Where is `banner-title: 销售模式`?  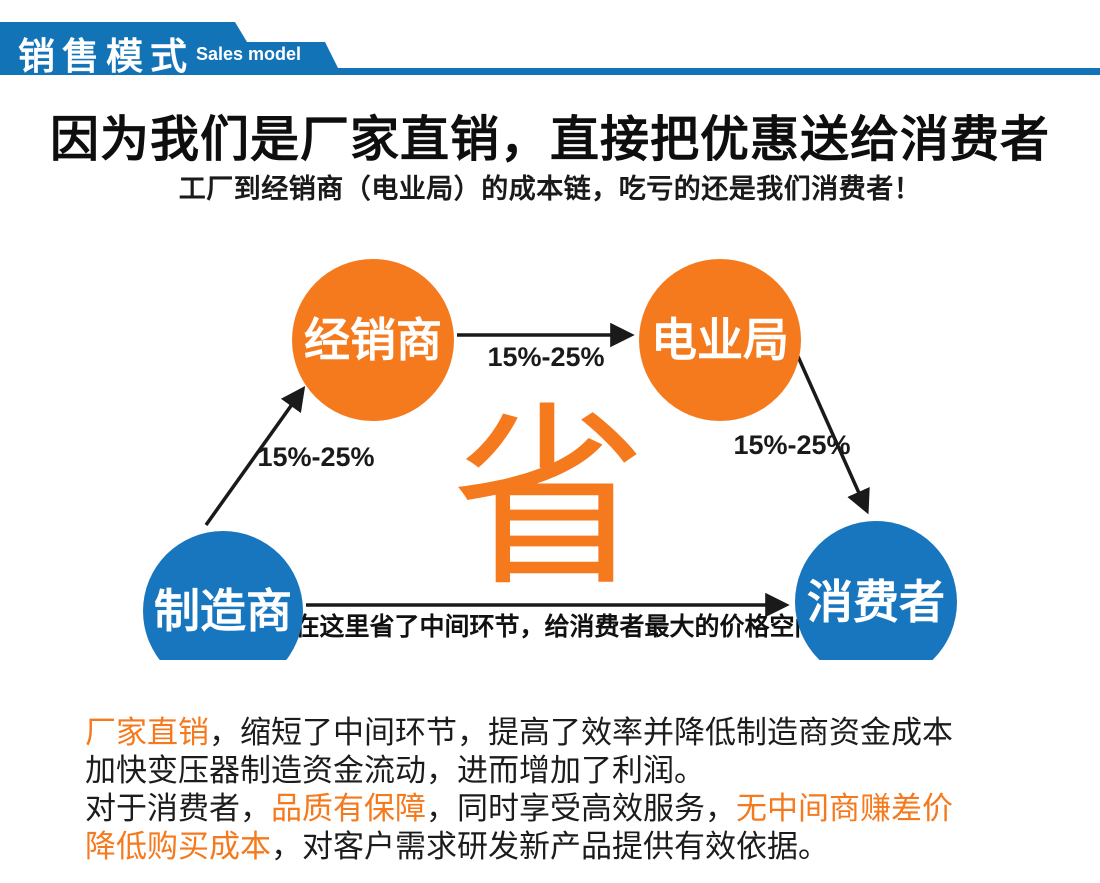 banner-title: 销售模式 is located at coordinates (106, 56).